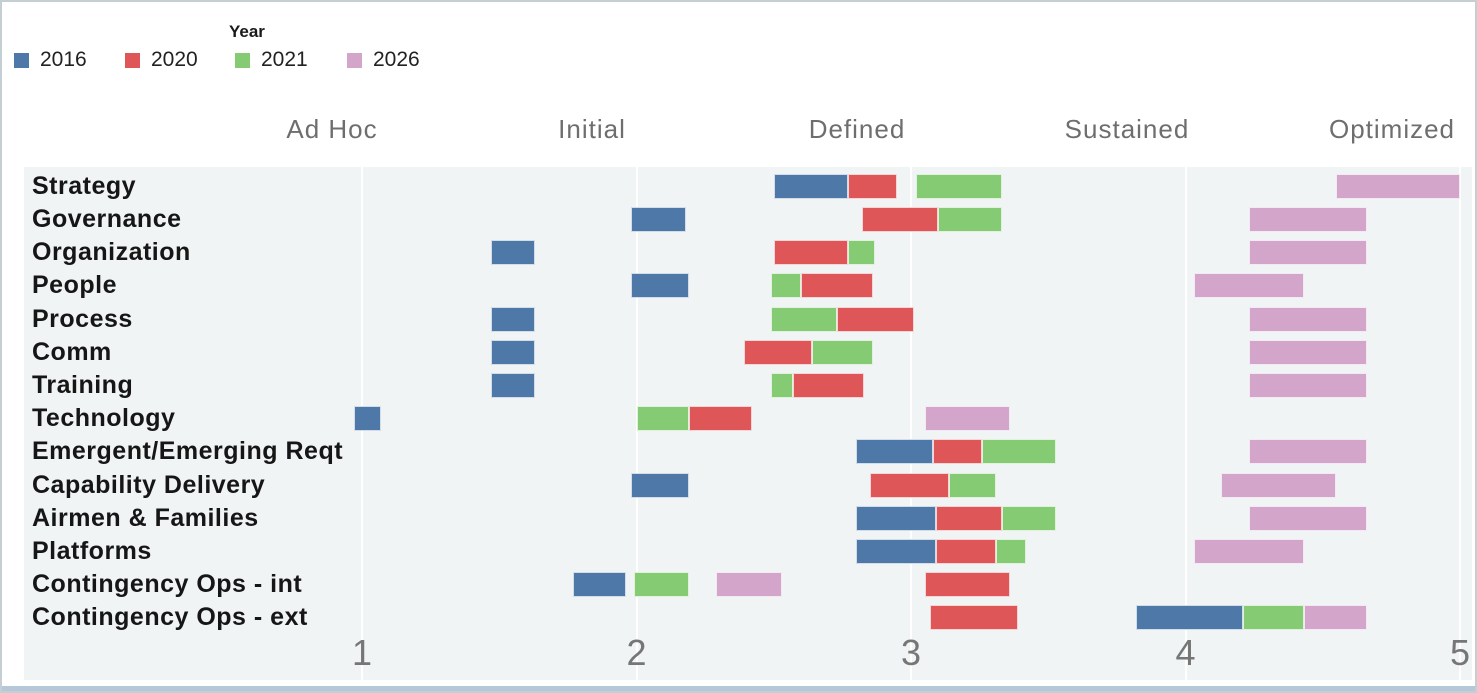  What do you see at coordinates (111, 252) in the screenshot?
I see `row-label: Organization` at bounding box center [111, 252].